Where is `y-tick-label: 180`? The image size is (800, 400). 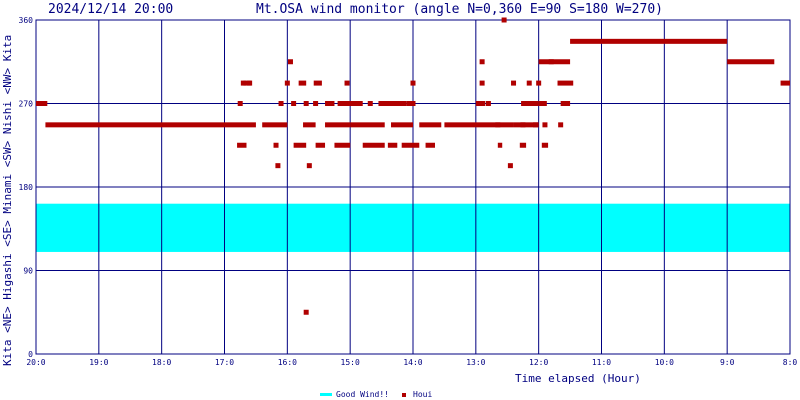 y-tick-label: 180 is located at coordinates (26, 187).